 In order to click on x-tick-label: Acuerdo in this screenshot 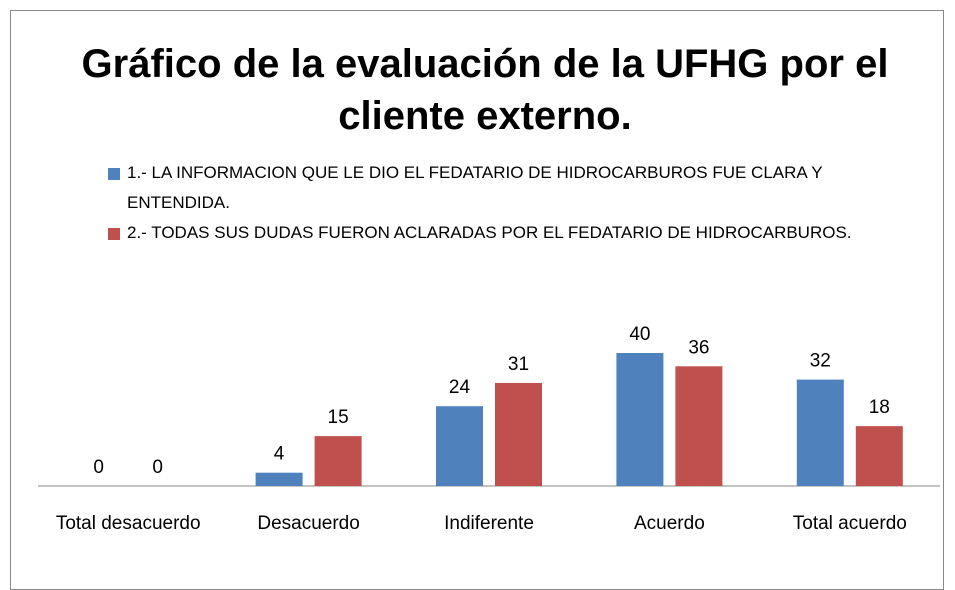, I will do `click(669, 523)`.